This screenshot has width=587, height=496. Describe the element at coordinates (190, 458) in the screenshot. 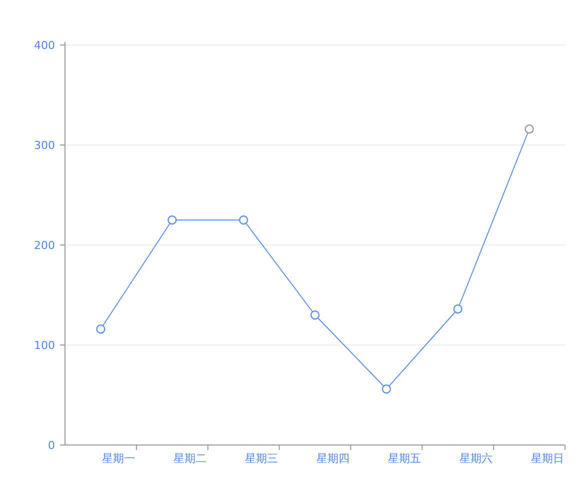

I see `x-tick-label: 星期二` at that location.